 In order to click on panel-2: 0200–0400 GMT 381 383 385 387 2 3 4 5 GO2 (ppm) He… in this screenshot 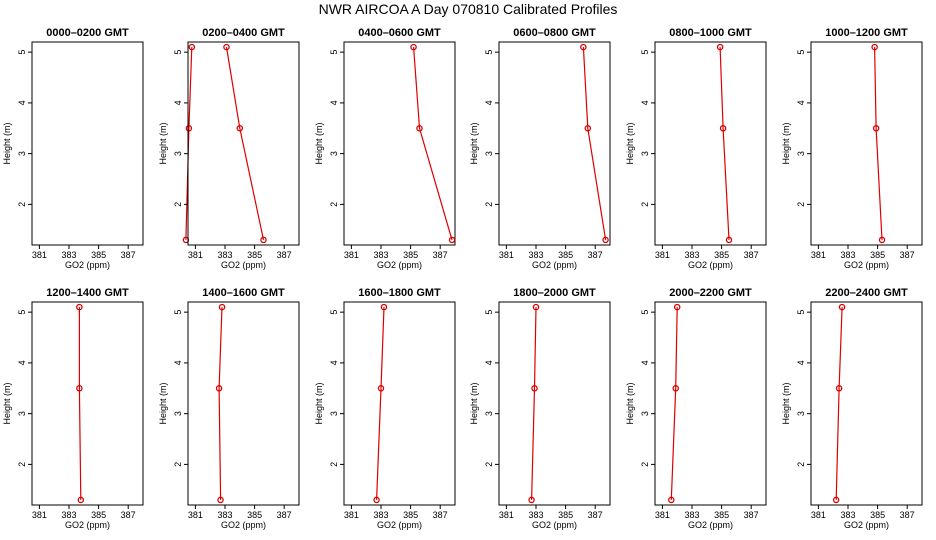, I will do `click(229, 148)`.